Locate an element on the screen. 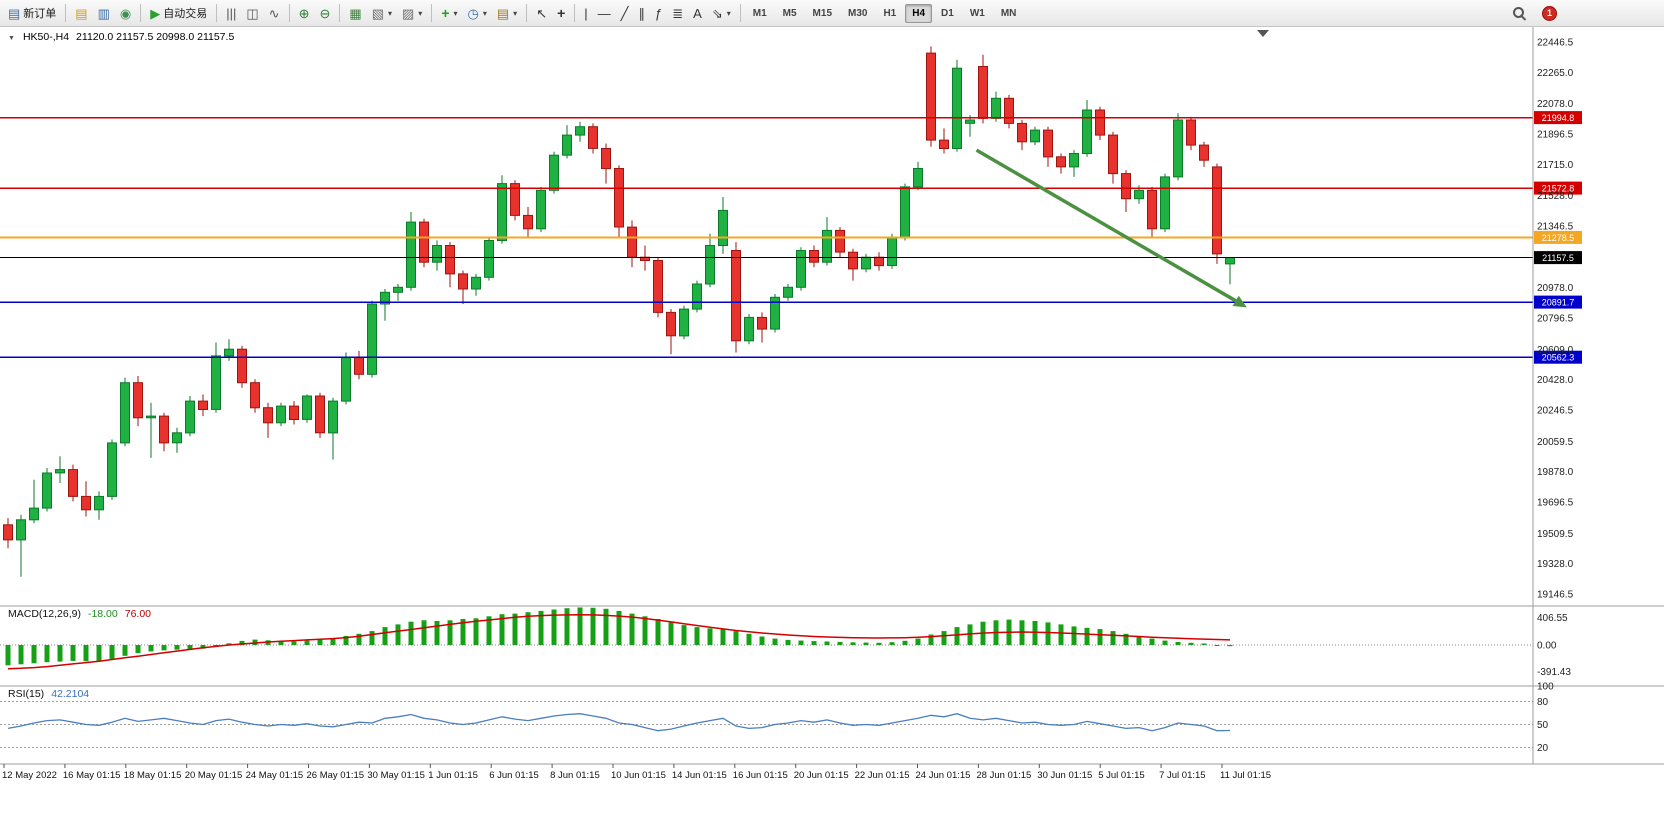  tile-windows-button: ▦ is located at coordinates (355, 13).